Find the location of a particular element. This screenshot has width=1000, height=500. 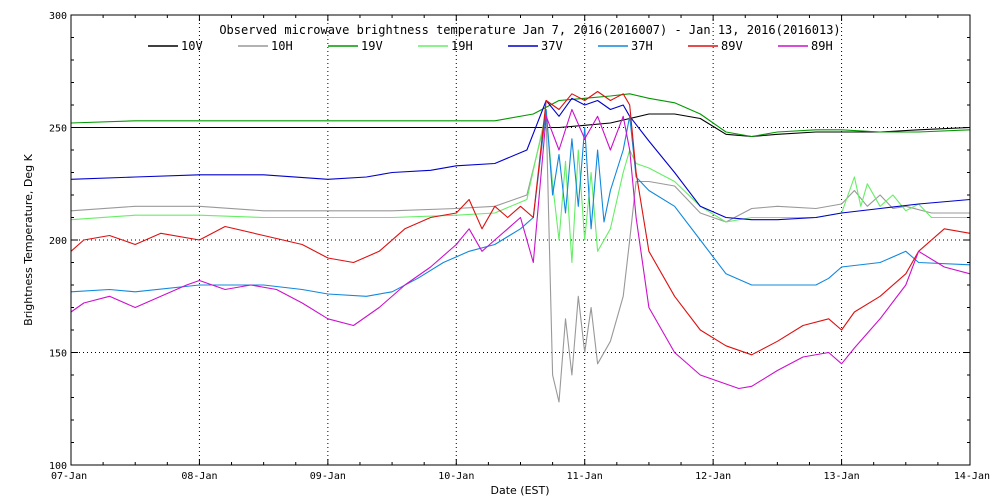

x-tick-label: 14-Jan is located at coordinates (972, 476).